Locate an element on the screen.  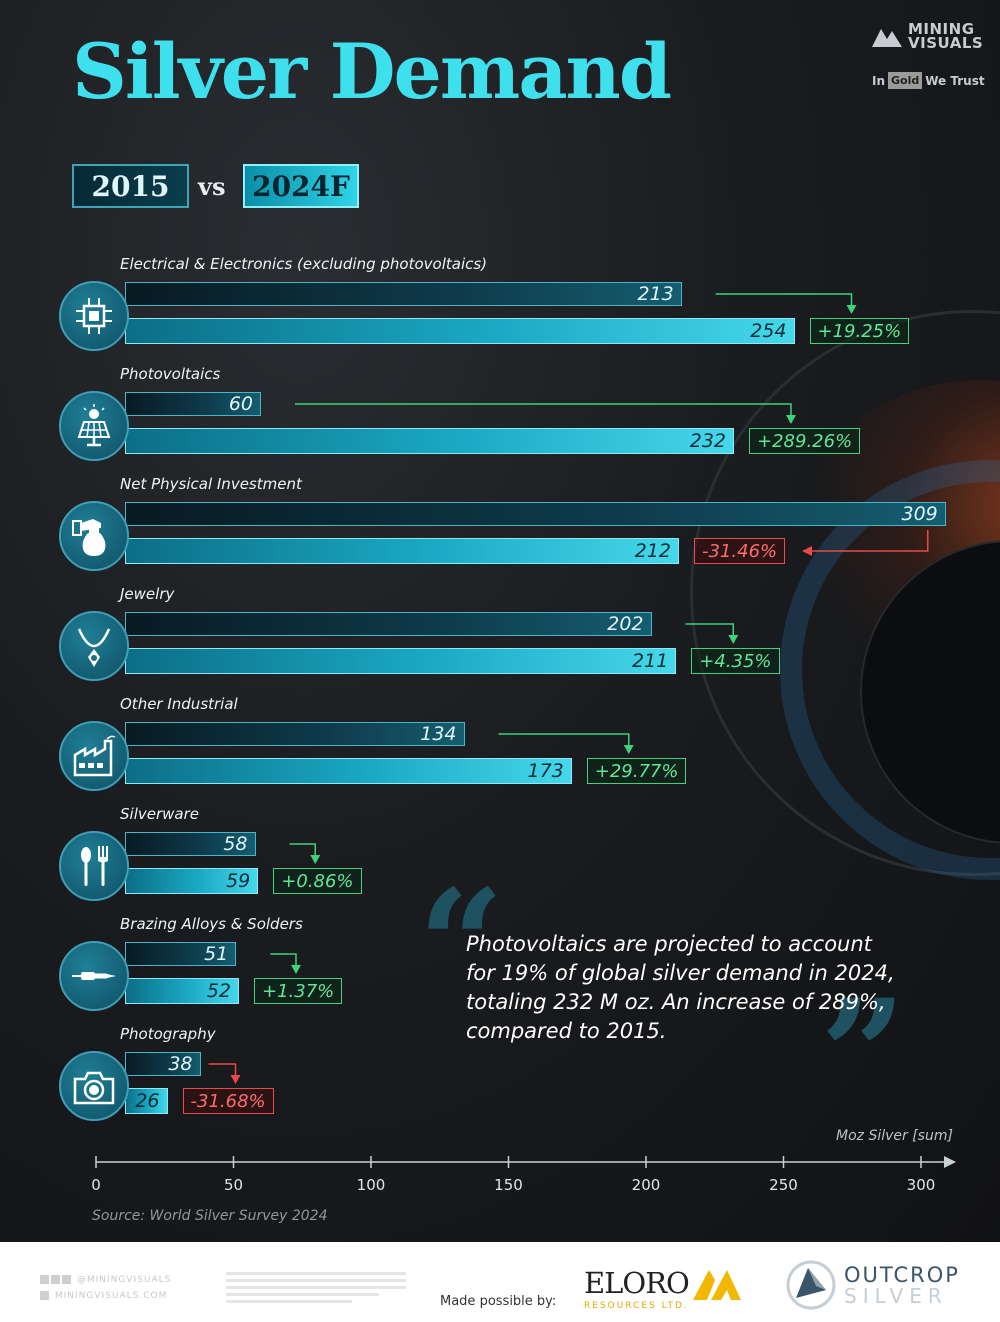
value-label-2015: 213 is located at coordinates (655, 294).